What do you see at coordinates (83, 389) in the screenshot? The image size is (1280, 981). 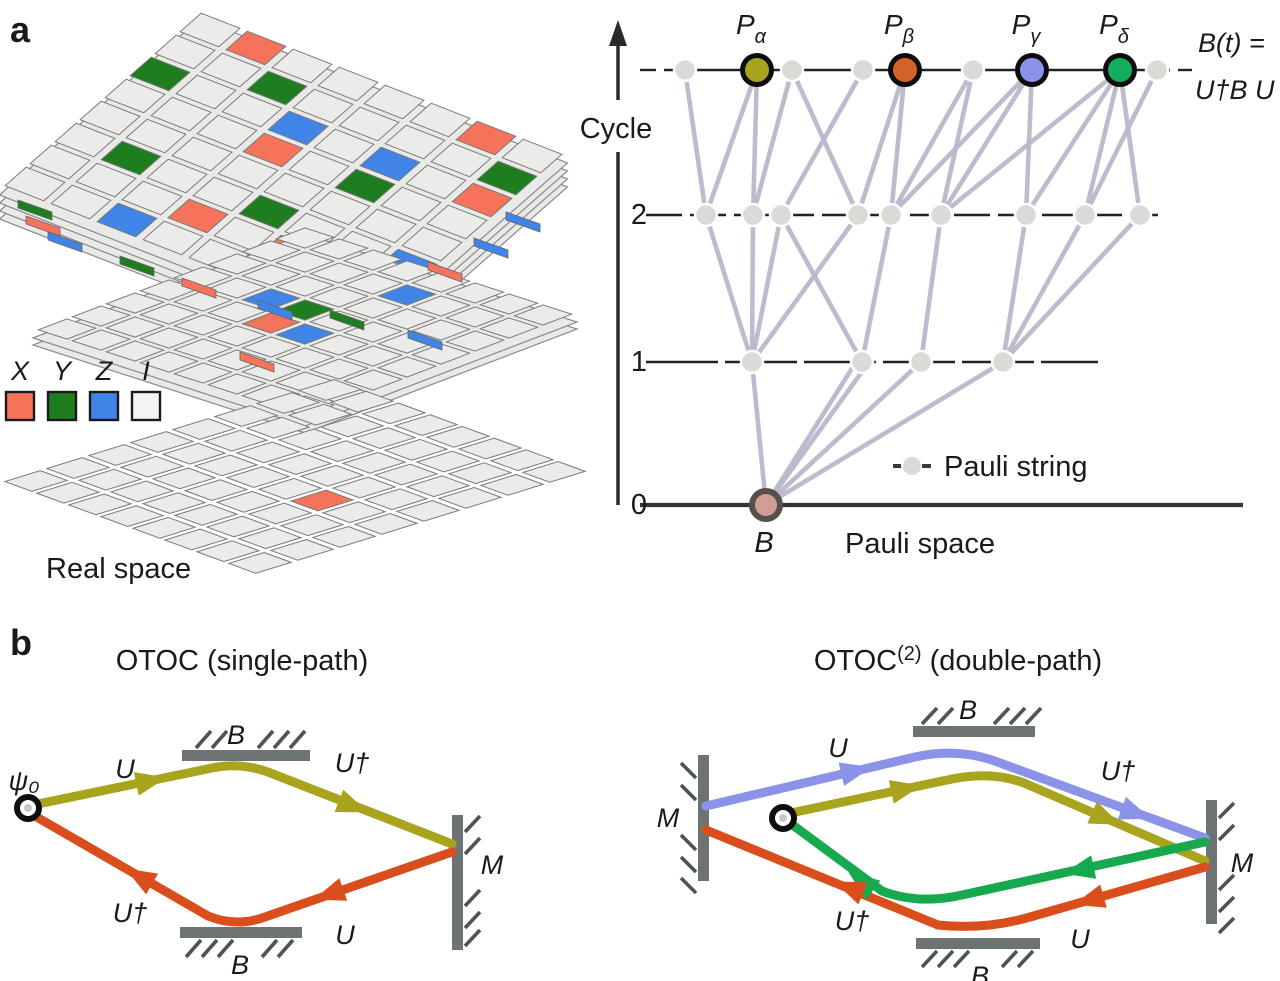 I see `pauli-operator-legend: X Y Z I` at bounding box center [83, 389].